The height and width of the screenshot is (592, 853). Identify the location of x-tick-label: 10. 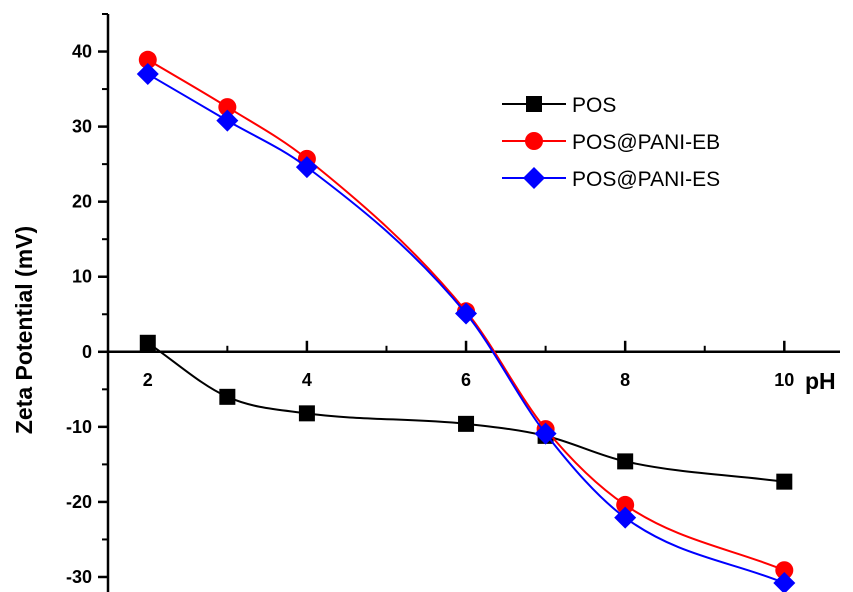
(784, 380).